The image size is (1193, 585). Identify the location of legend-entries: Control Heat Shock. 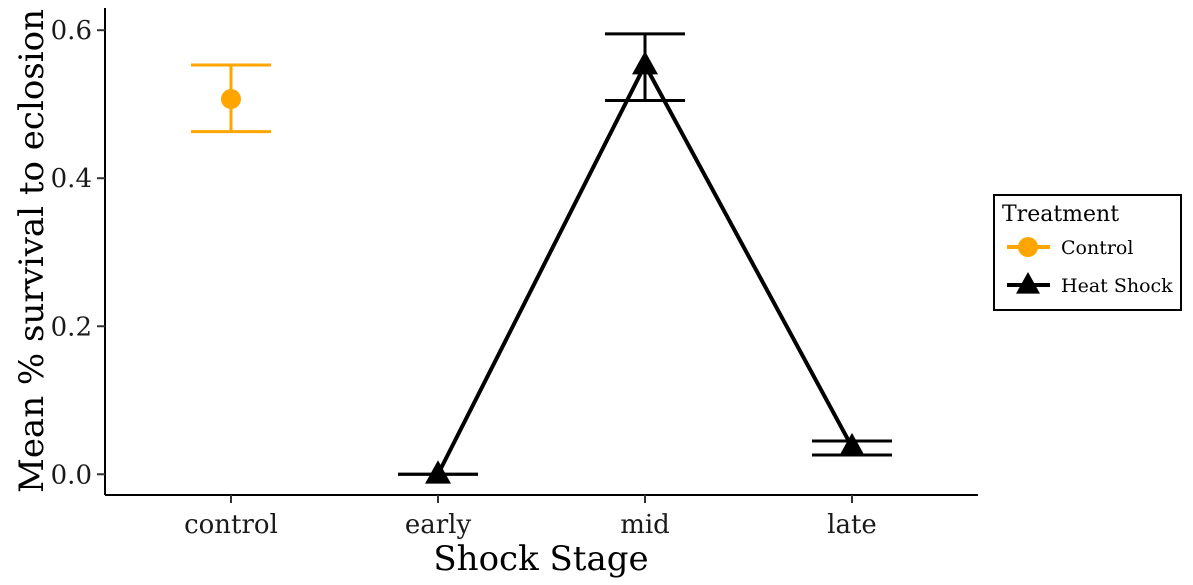
(1090, 267).